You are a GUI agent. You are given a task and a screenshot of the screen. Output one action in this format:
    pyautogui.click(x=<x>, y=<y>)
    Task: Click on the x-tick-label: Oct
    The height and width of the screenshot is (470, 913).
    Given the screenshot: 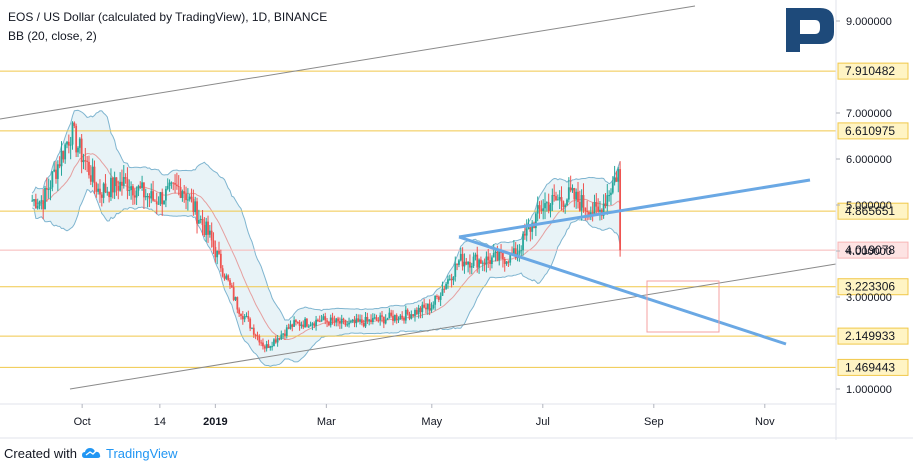 What is the action you would take?
    pyautogui.click(x=82, y=422)
    